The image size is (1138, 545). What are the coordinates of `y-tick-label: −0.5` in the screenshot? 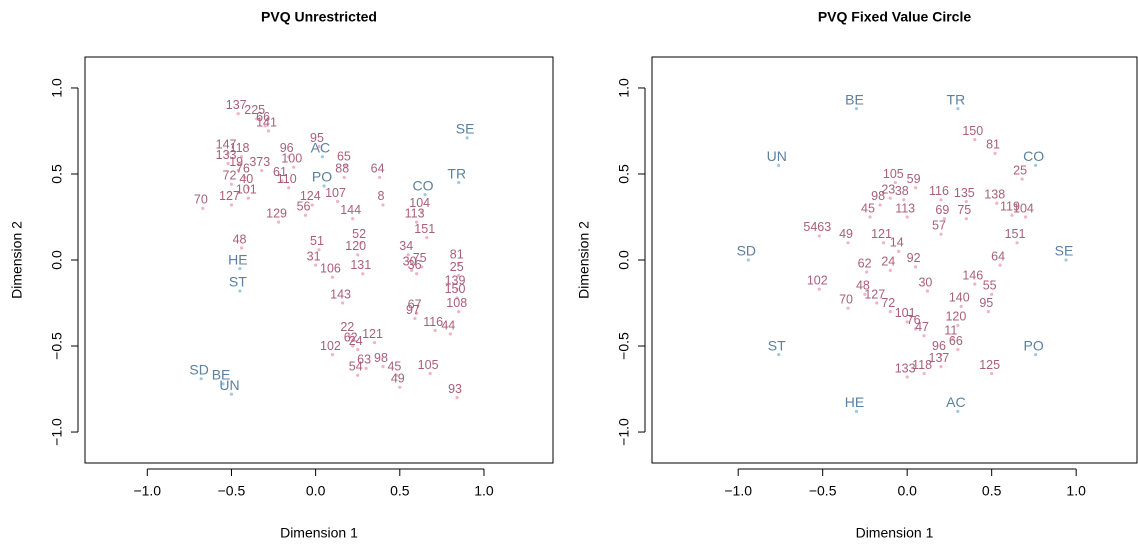 It's located at (624, 346).